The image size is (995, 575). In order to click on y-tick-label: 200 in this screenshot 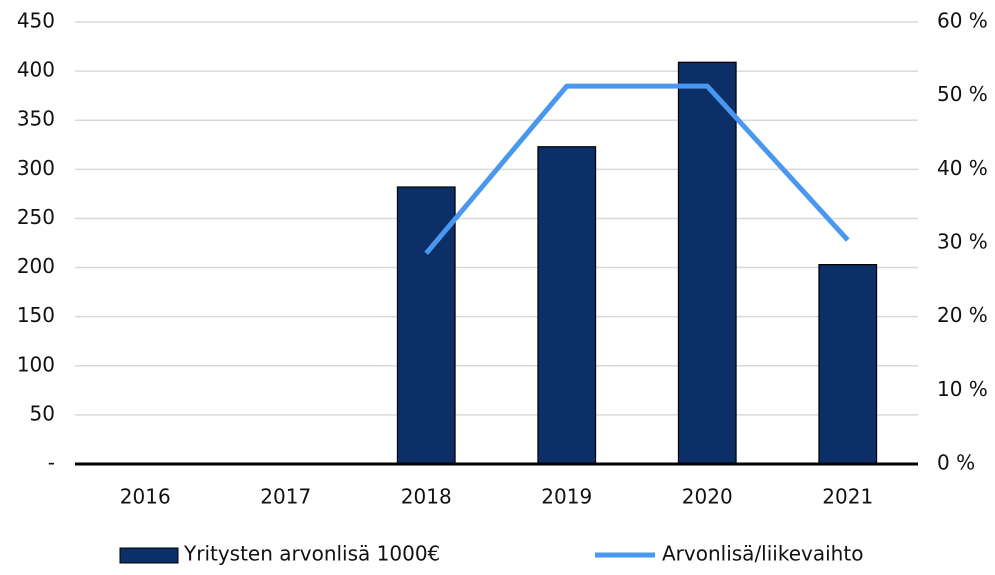, I will do `click(36, 266)`.